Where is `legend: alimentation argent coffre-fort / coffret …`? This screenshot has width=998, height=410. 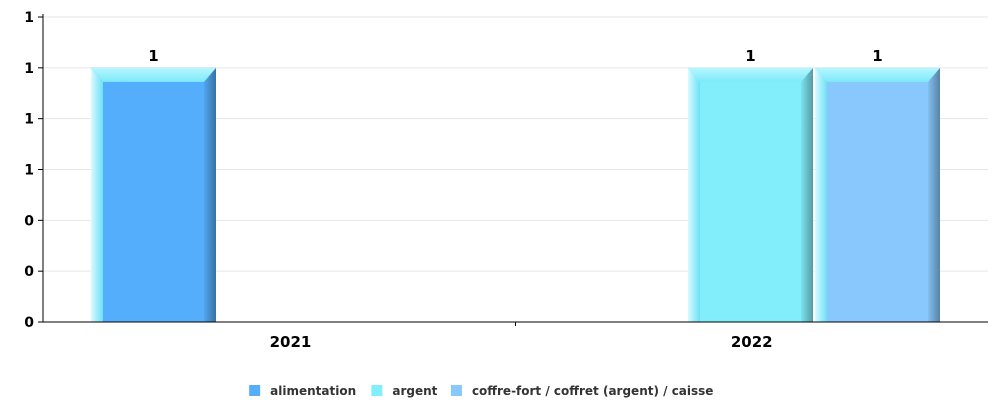
legend: alimentation argent coffre-fort / coffret … is located at coordinates (481, 391).